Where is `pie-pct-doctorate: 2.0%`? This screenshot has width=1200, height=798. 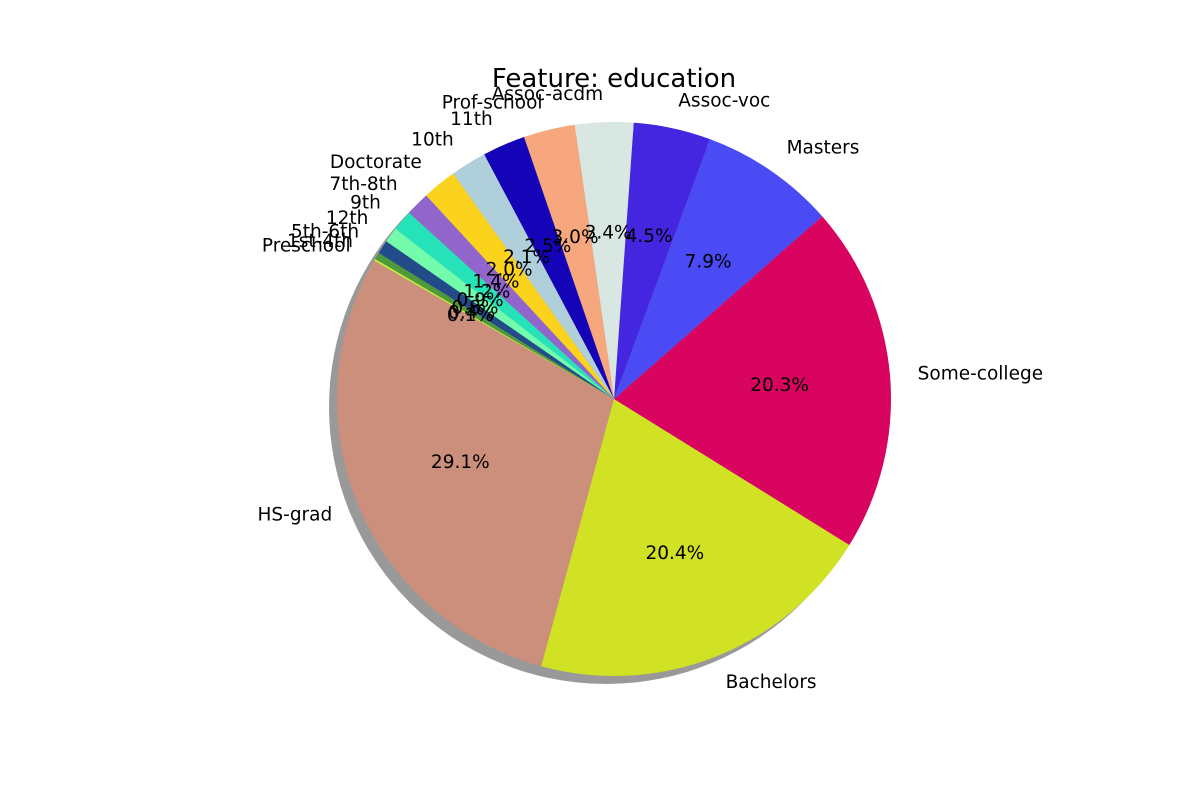 pie-pct-doctorate: 2.0% is located at coordinates (509, 270).